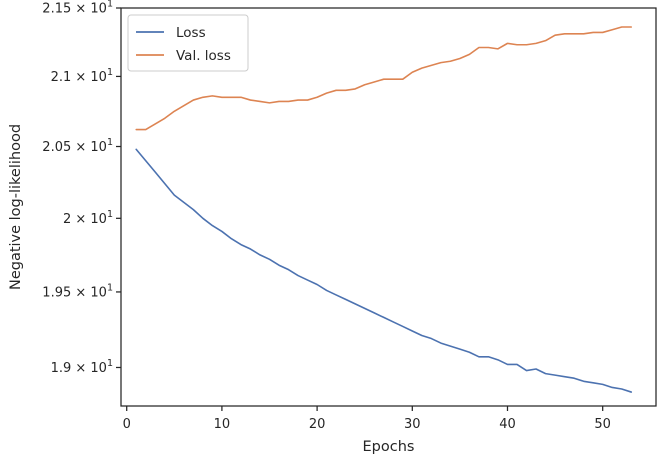  Describe the element at coordinates (82, 367) in the screenshot. I see `y-tick-label: 1.9 × 10¹` at that location.